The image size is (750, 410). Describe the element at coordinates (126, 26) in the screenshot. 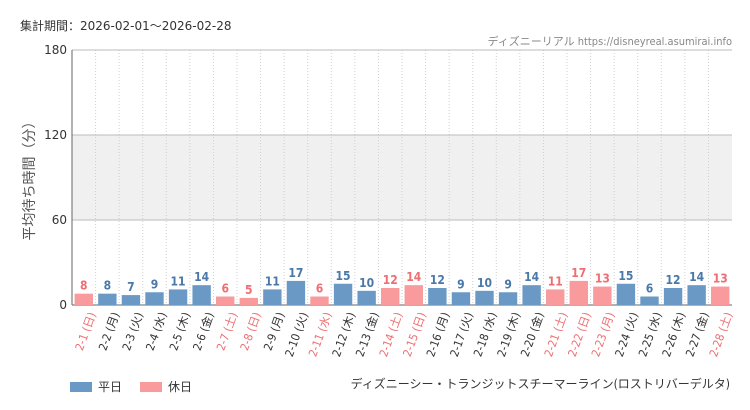

I see `period-label: 集計期間：2026-02-01～2026-02-28` at that location.